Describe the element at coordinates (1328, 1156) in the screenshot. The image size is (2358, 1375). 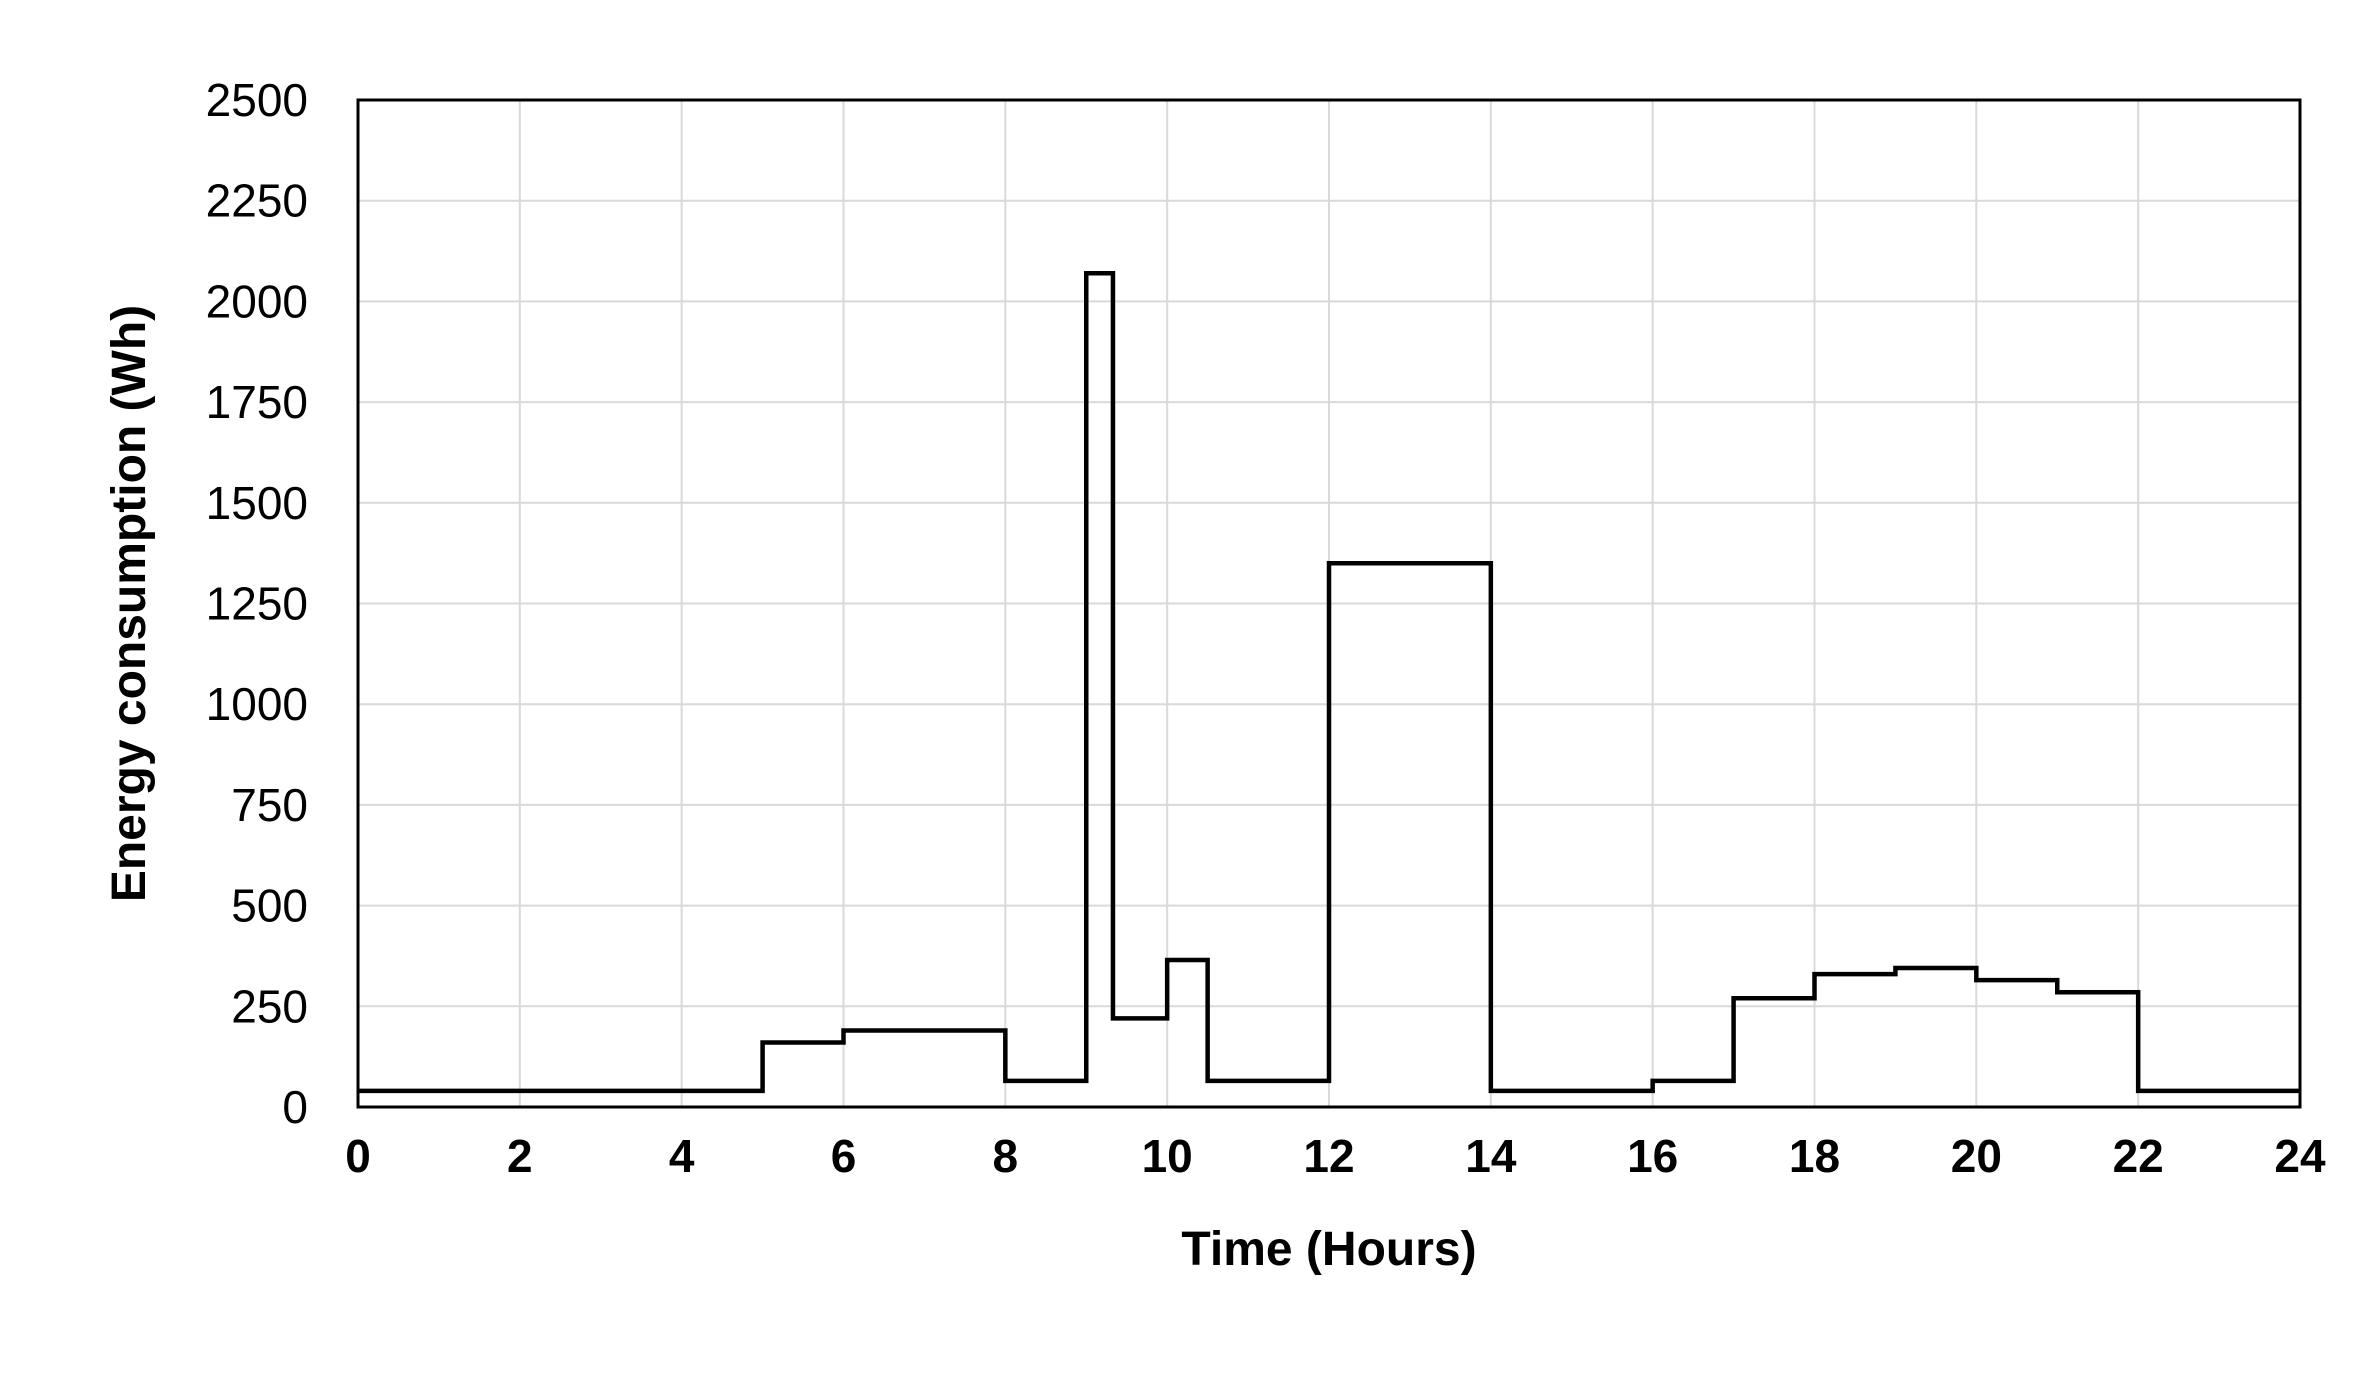
I see `x-tick-label: 12` at that location.